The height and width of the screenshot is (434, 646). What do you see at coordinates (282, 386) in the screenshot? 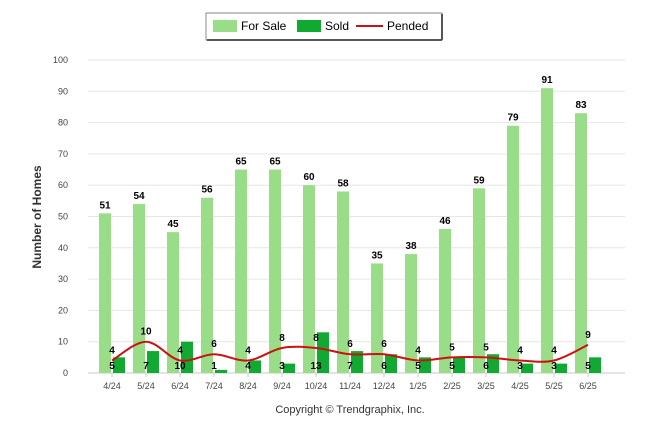
I see `x-tick-label: 9/24` at bounding box center [282, 386].